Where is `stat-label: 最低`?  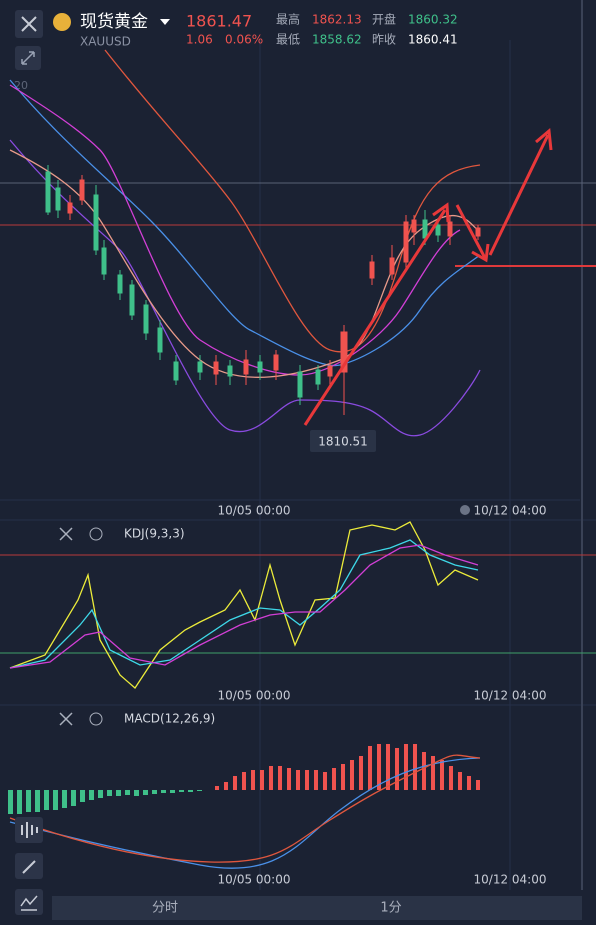
stat-label: 最低 is located at coordinates (288, 40).